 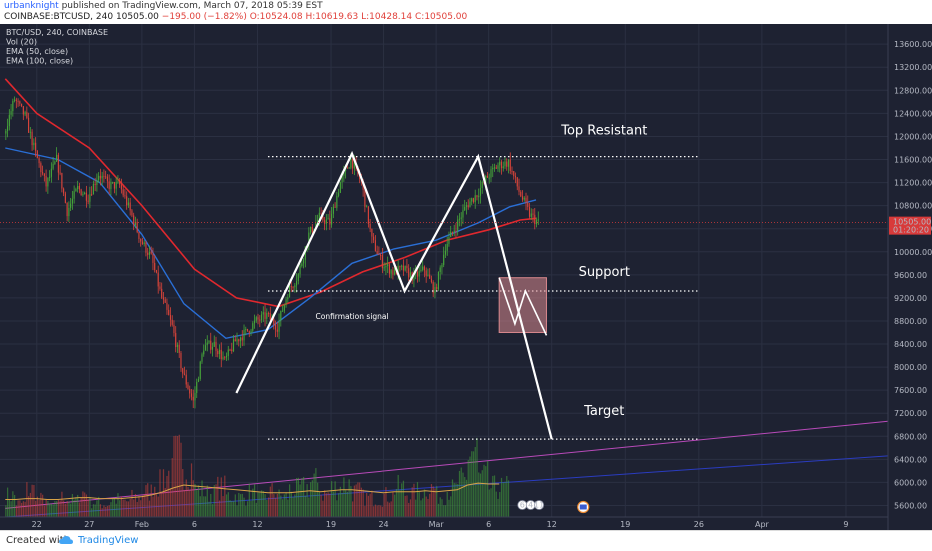 I want to click on time-tick-label: 19, so click(x=625, y=524).